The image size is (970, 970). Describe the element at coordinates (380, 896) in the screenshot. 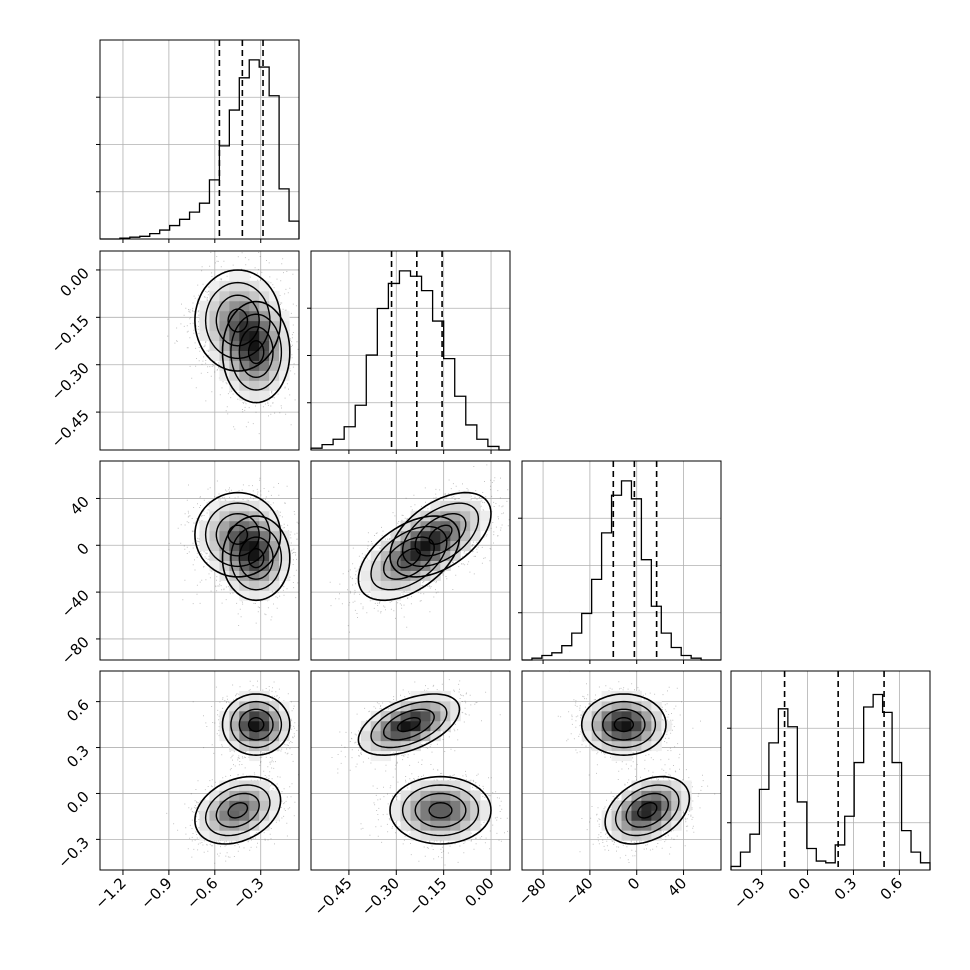

I see `x-tick-label: −0.30` at that location.